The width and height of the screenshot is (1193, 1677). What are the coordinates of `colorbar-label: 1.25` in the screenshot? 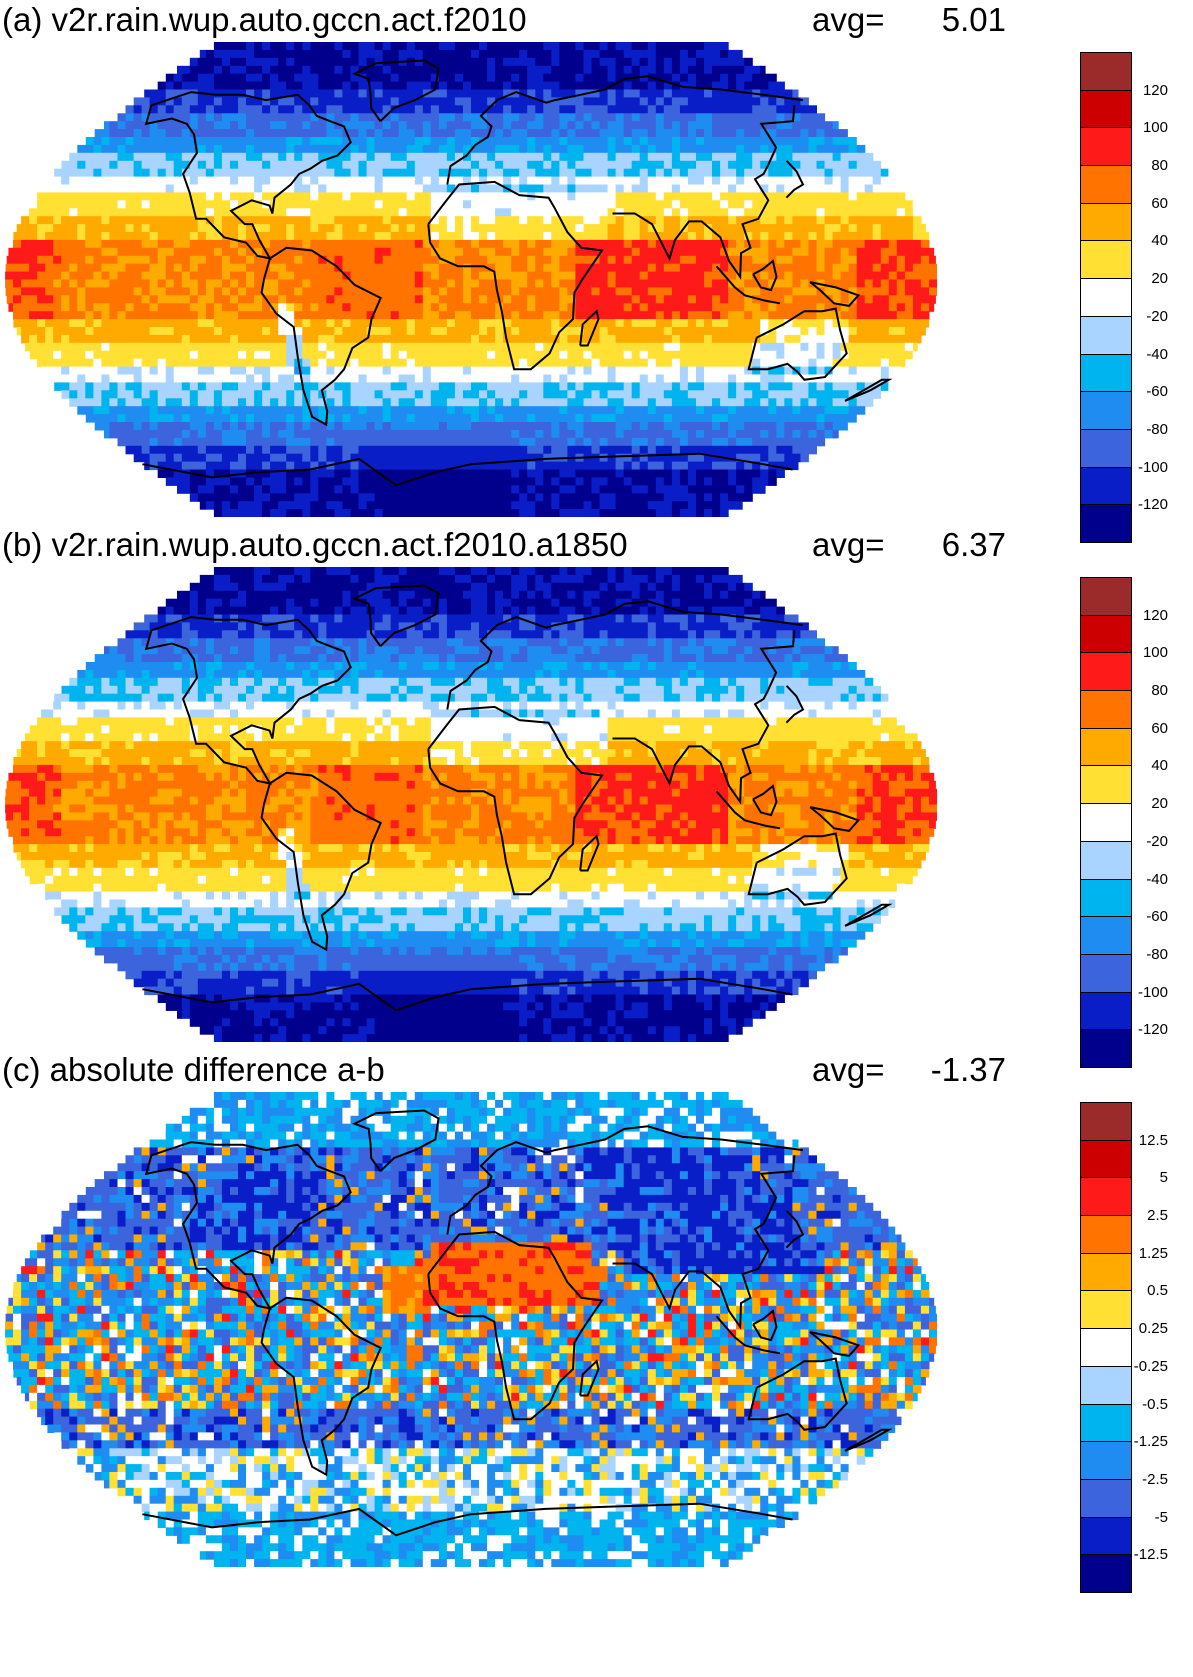 It's located at (1153, 1253).